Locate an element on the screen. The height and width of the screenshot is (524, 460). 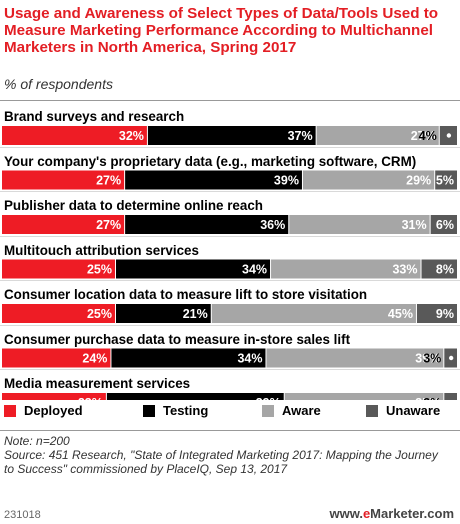
value-label: 31% is located at coordinates (414, 225).